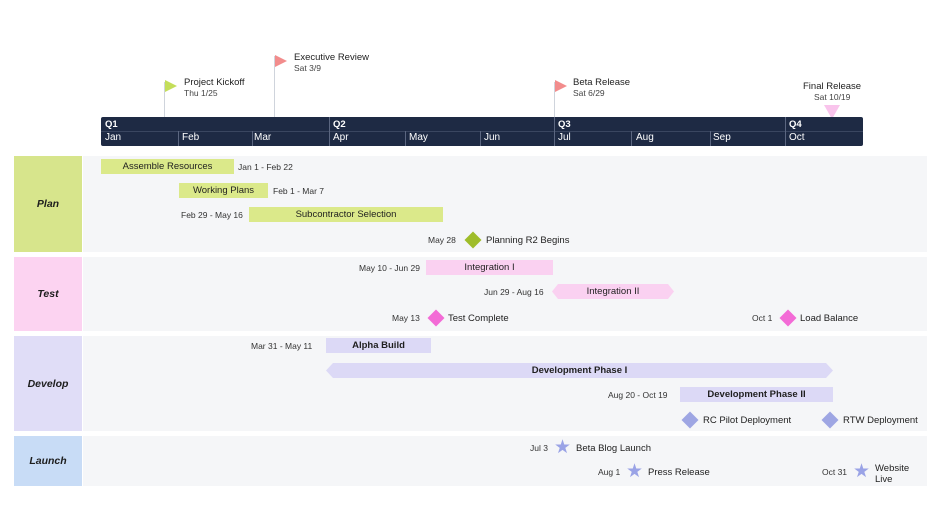 The image size is (933, 513). What do you see at coordinates (505, 461) in the screenshot?
I see `launch-lane-area` at bounding box center [505, 461].